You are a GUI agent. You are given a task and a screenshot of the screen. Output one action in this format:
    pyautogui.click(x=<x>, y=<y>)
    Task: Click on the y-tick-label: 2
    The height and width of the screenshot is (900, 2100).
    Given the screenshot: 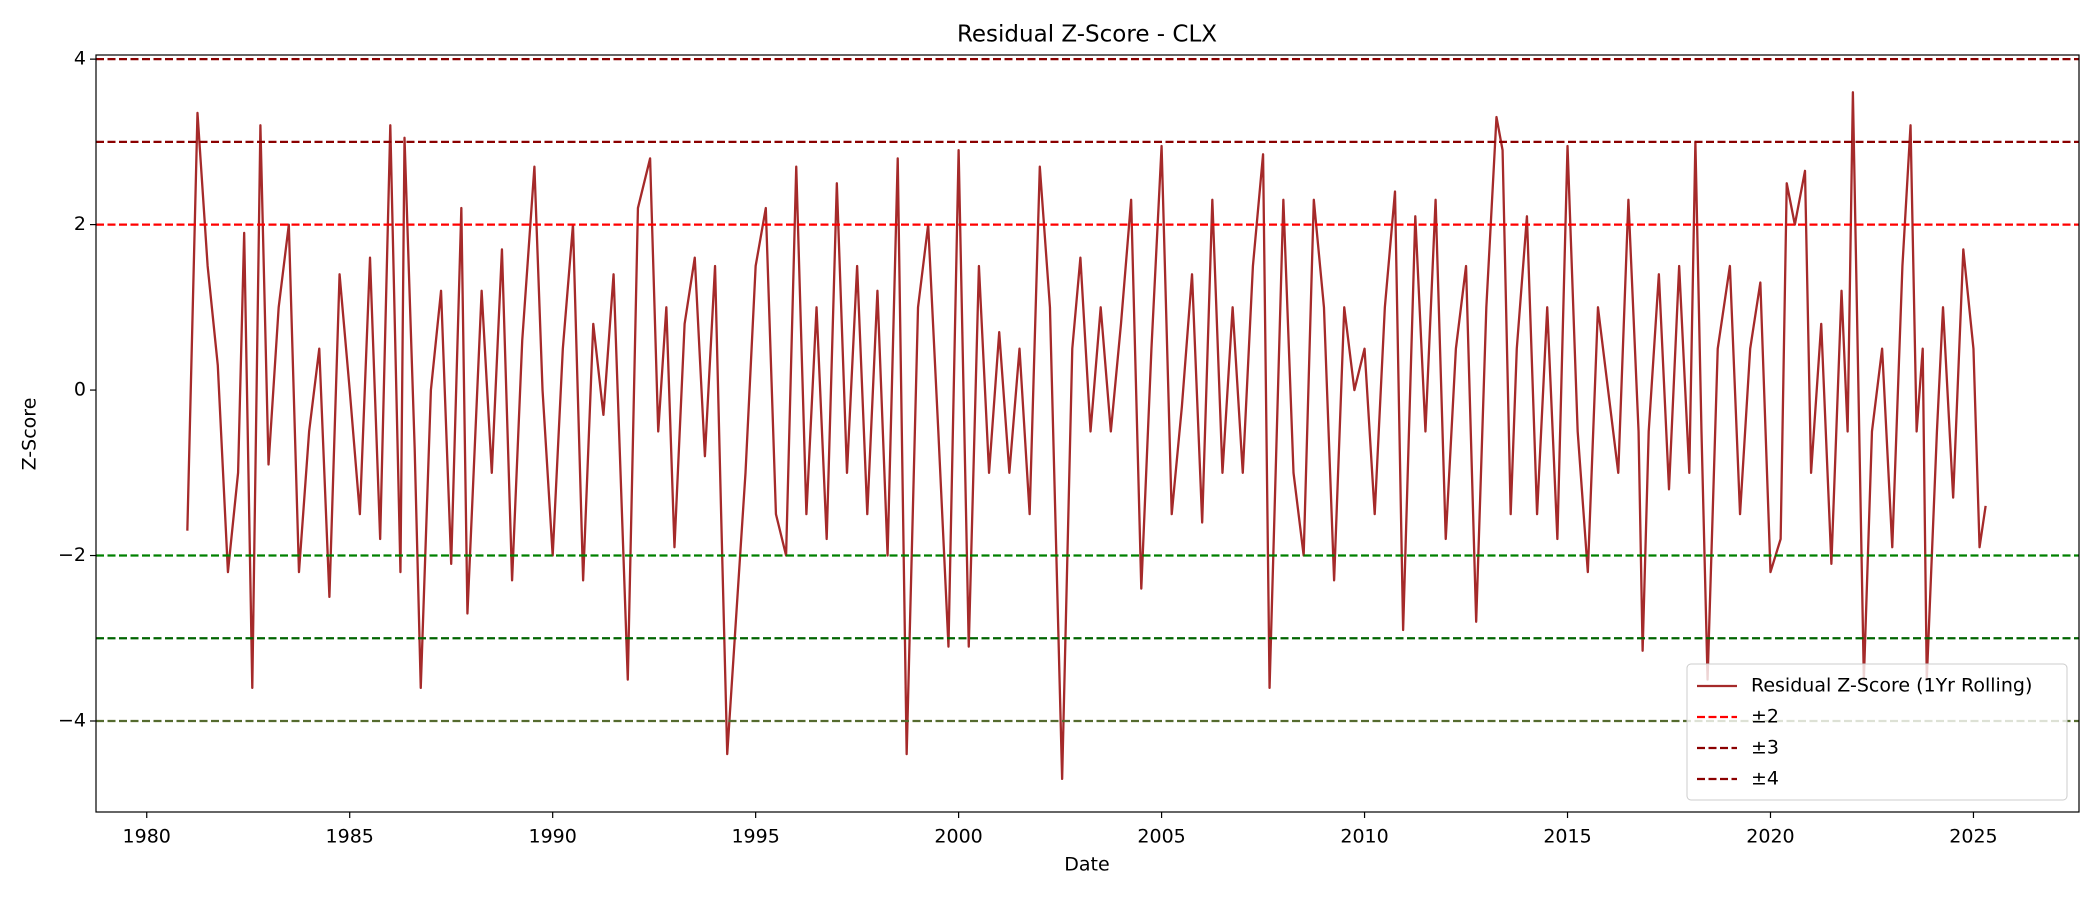 What is the action you would take?
    pyautogui.click(x=80, y=224)
    